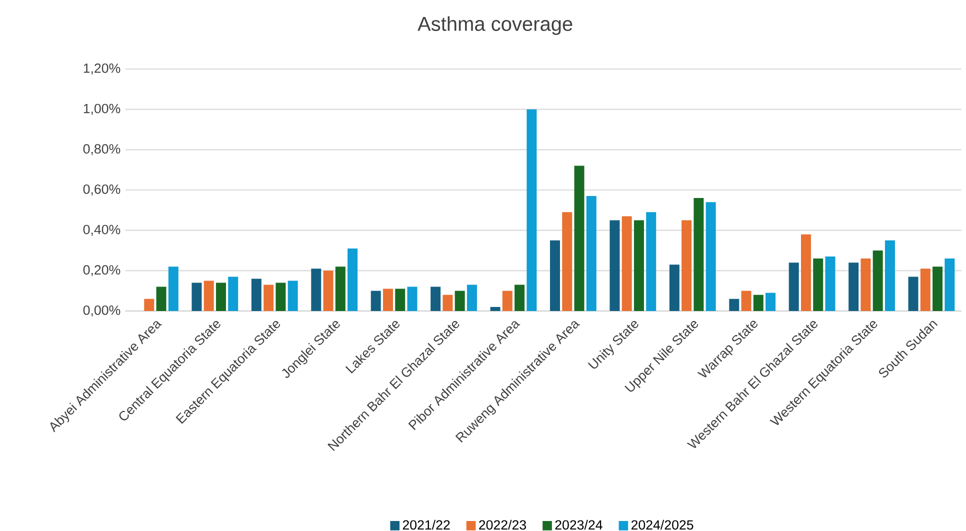  I want to click on y-tick-label: 0,00%, so click(101, 311).